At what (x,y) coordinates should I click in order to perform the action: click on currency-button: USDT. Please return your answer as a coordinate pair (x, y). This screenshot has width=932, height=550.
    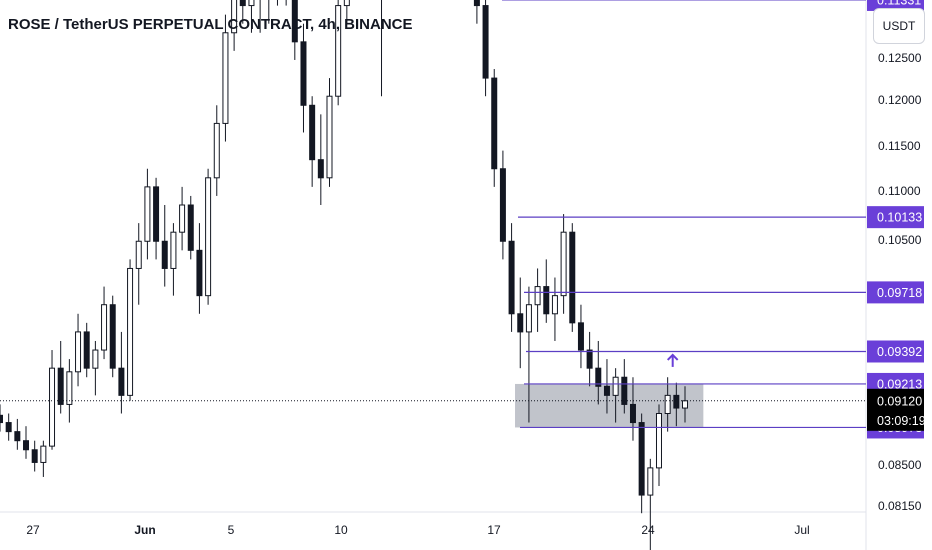
    Looking at the image, I should click on (899, 26).